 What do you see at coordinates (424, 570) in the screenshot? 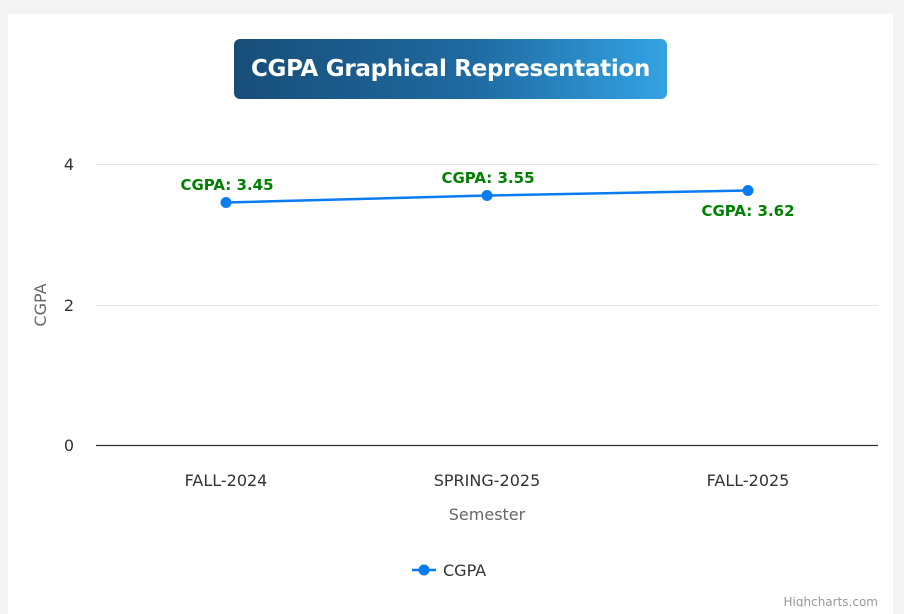
I see `legend-marker-icon` at bounding box center [424, 570].